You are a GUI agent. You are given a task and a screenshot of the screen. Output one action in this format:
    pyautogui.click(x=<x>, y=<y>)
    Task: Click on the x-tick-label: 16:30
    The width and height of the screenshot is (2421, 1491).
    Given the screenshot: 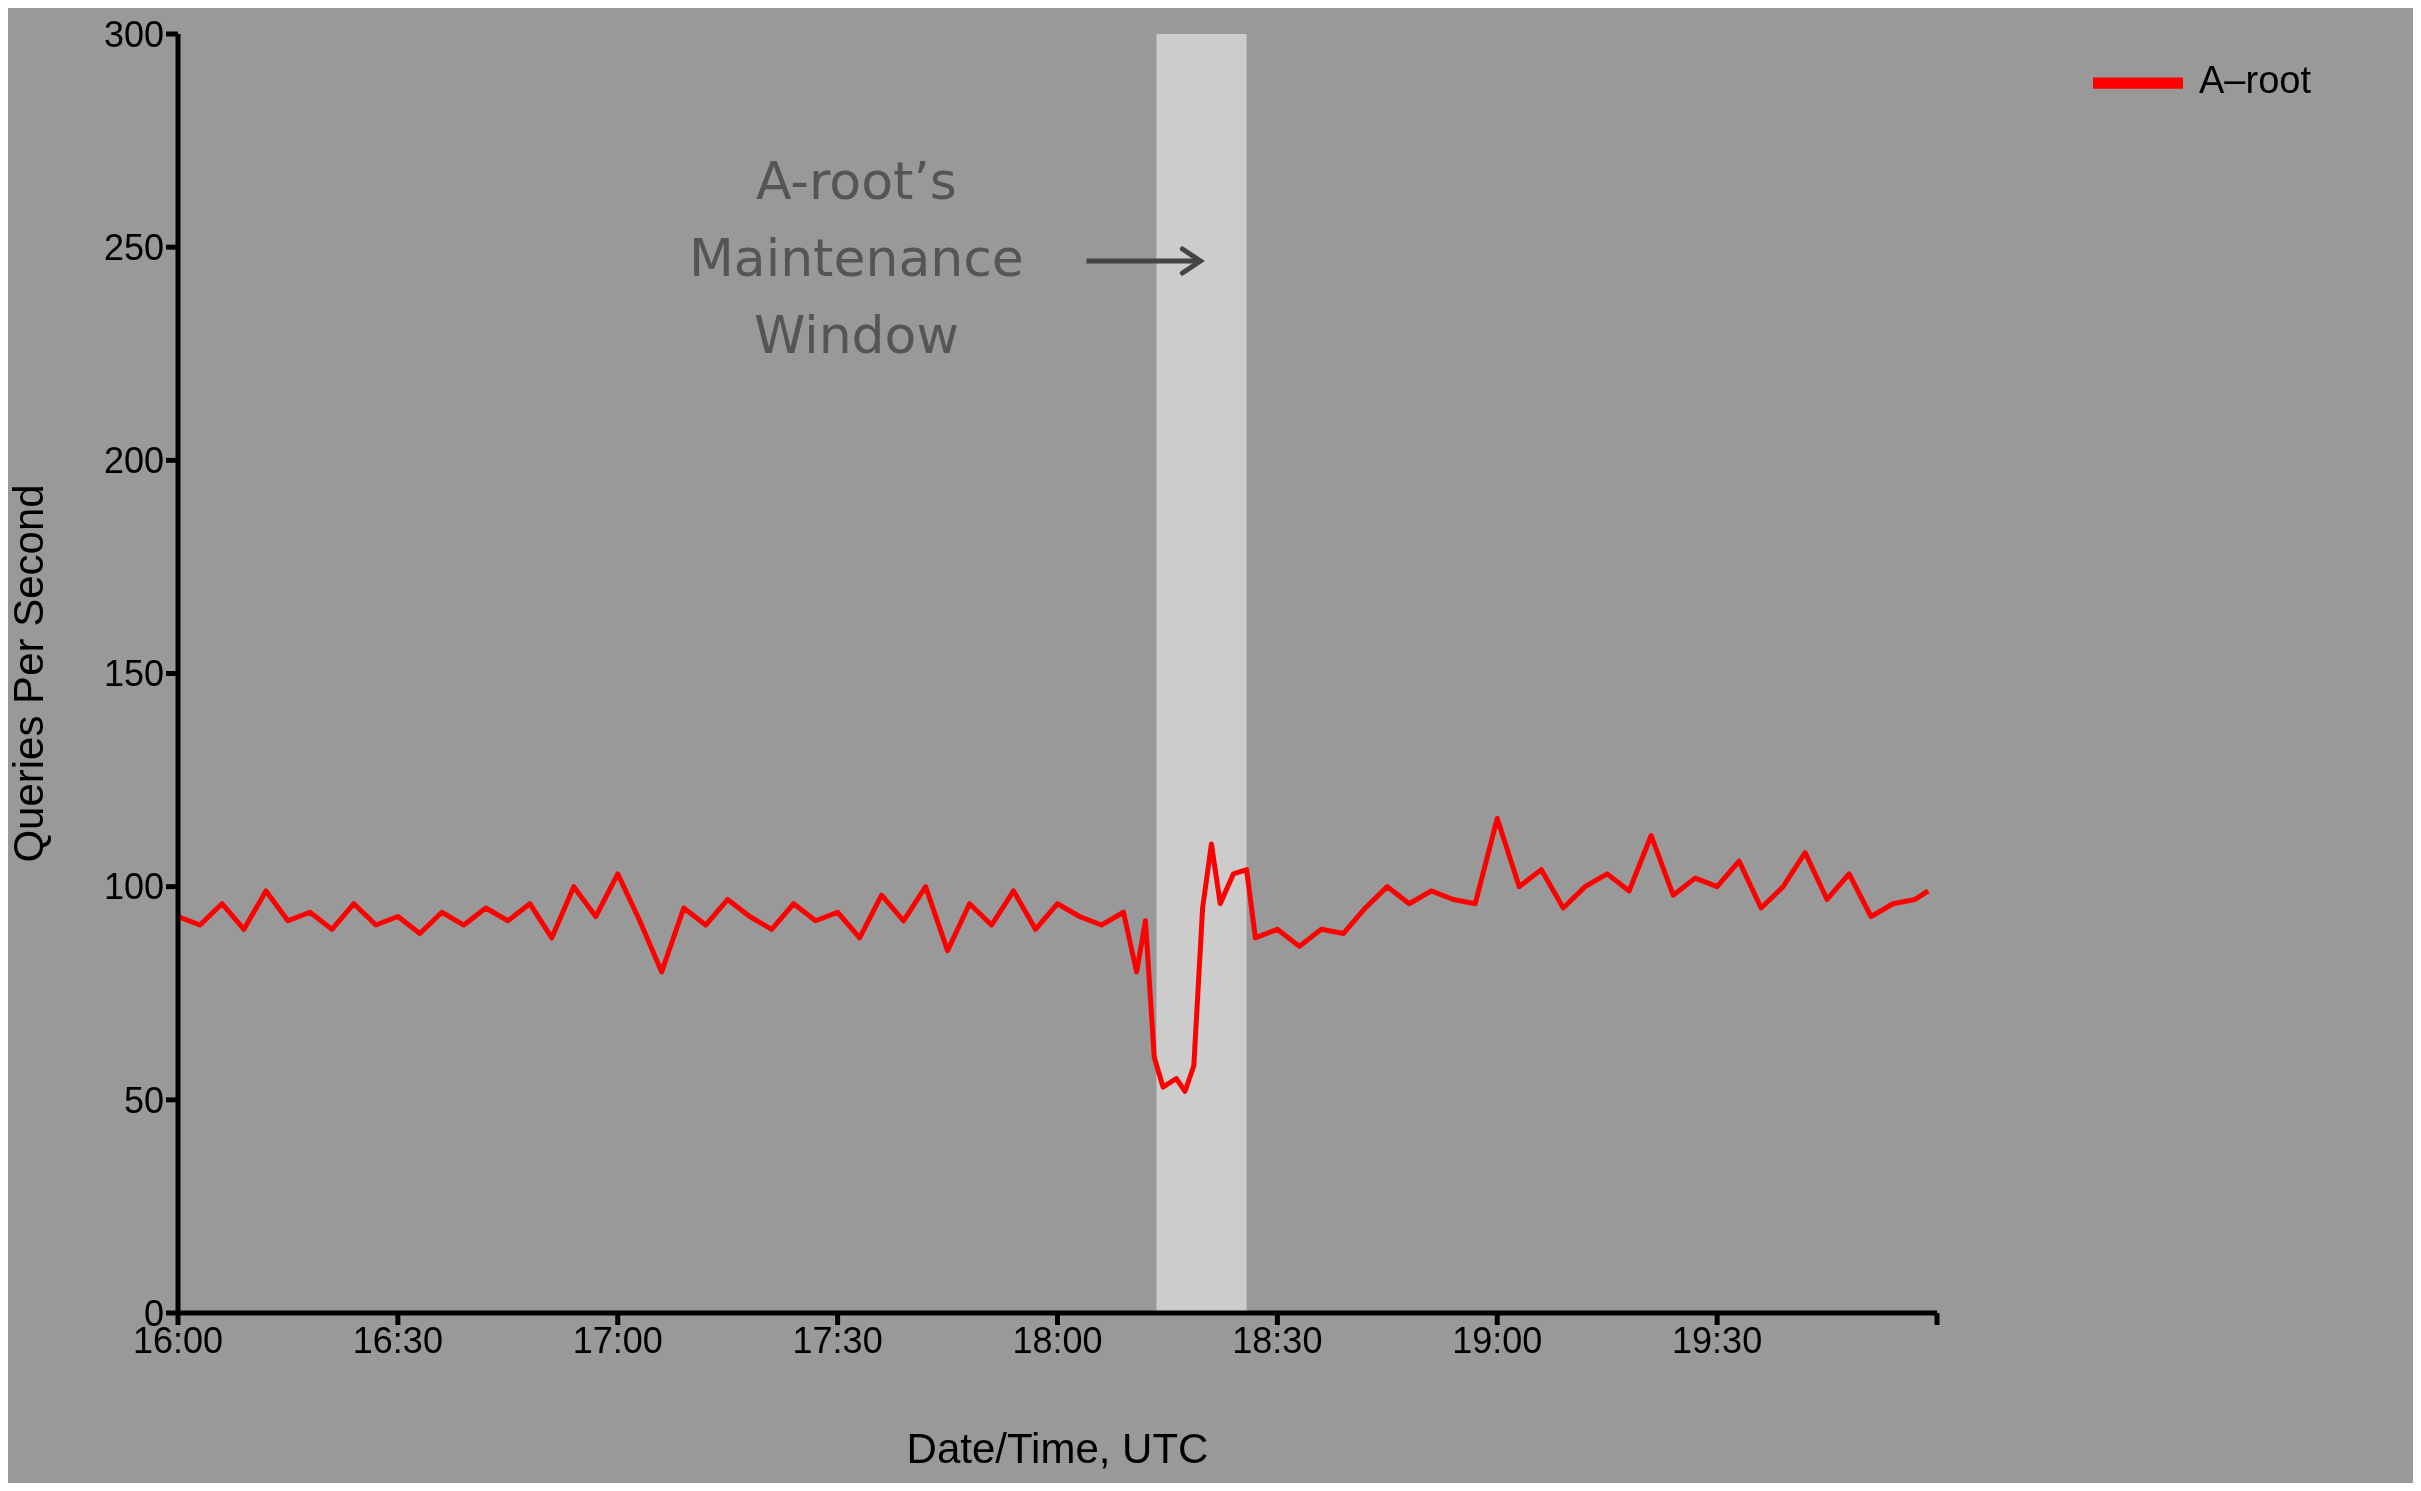 What is the action you would take?
    pyautogui.click(x=397, y=1340)
    